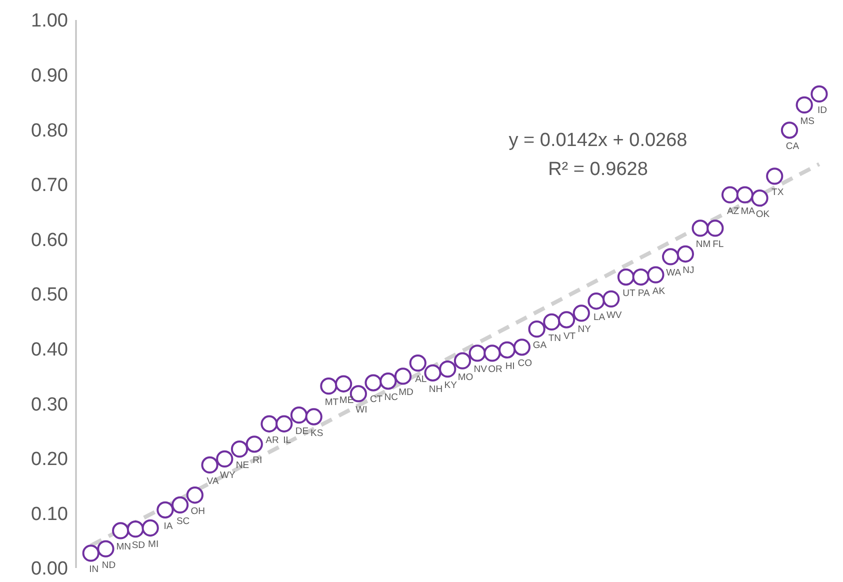 Image resolution: width=843 pixels, height=582 pixels. Describe the element at coordinates (614, 315) in the screenshot. I see `x-tick-label: WV` at that location.